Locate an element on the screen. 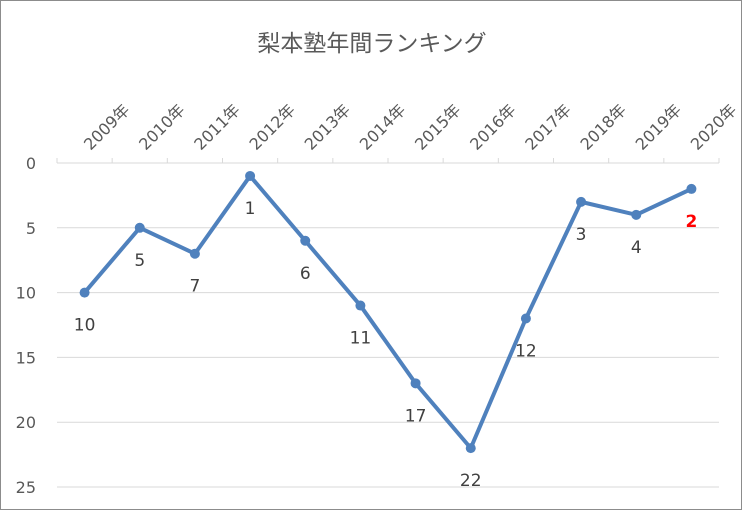  y-tick-label: 25 is located at coordinates (26, 487).